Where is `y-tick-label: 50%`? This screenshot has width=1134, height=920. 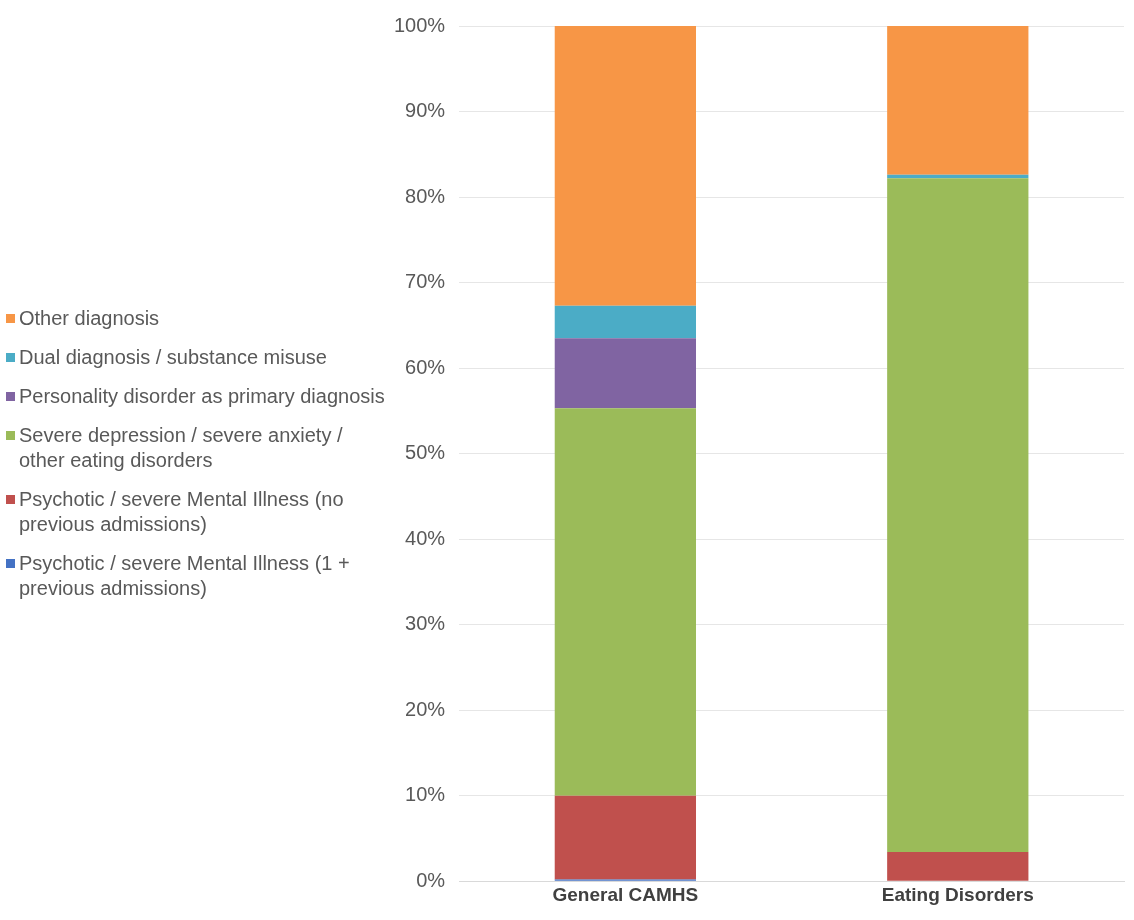 y-tick-label: 50% is located at coordinates (425, 452).